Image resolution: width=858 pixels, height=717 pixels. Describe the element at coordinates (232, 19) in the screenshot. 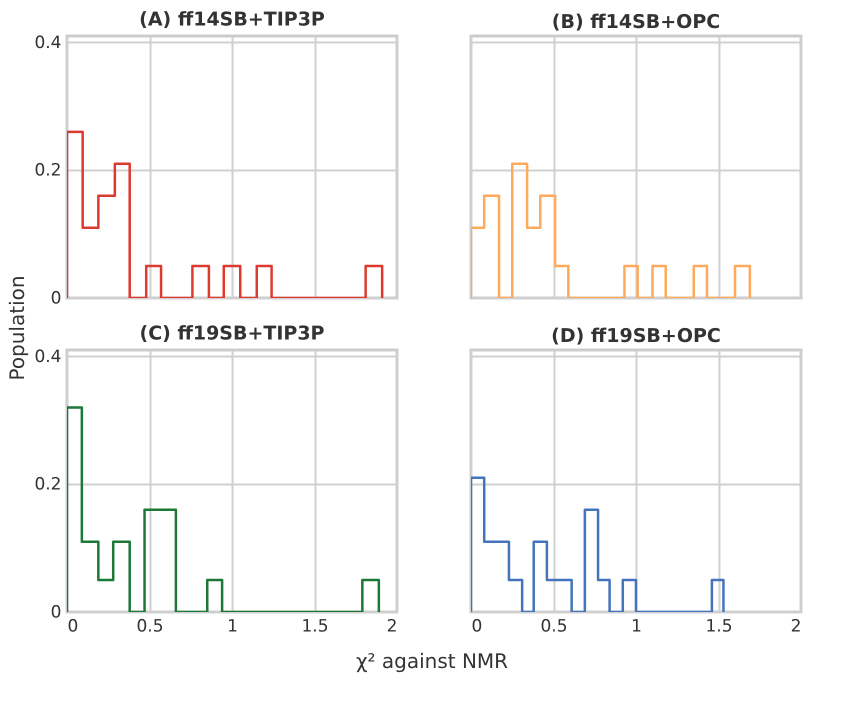

I see `chart-title: (A) ff14SB+TIP3P` at that location.